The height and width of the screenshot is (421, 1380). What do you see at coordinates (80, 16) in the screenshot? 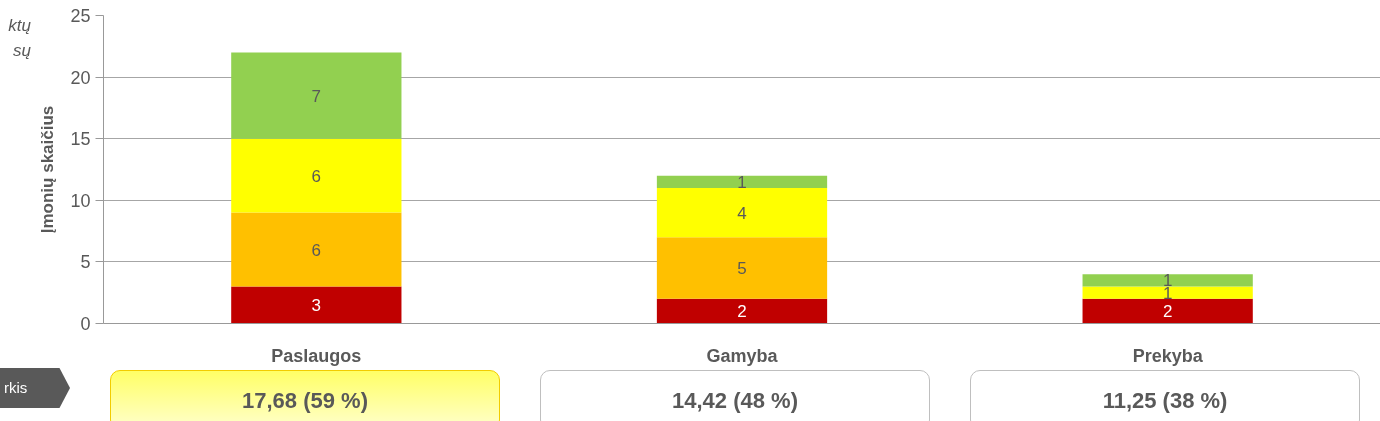
I see `y-tick-label: 25` at bounding box center [80, 16].